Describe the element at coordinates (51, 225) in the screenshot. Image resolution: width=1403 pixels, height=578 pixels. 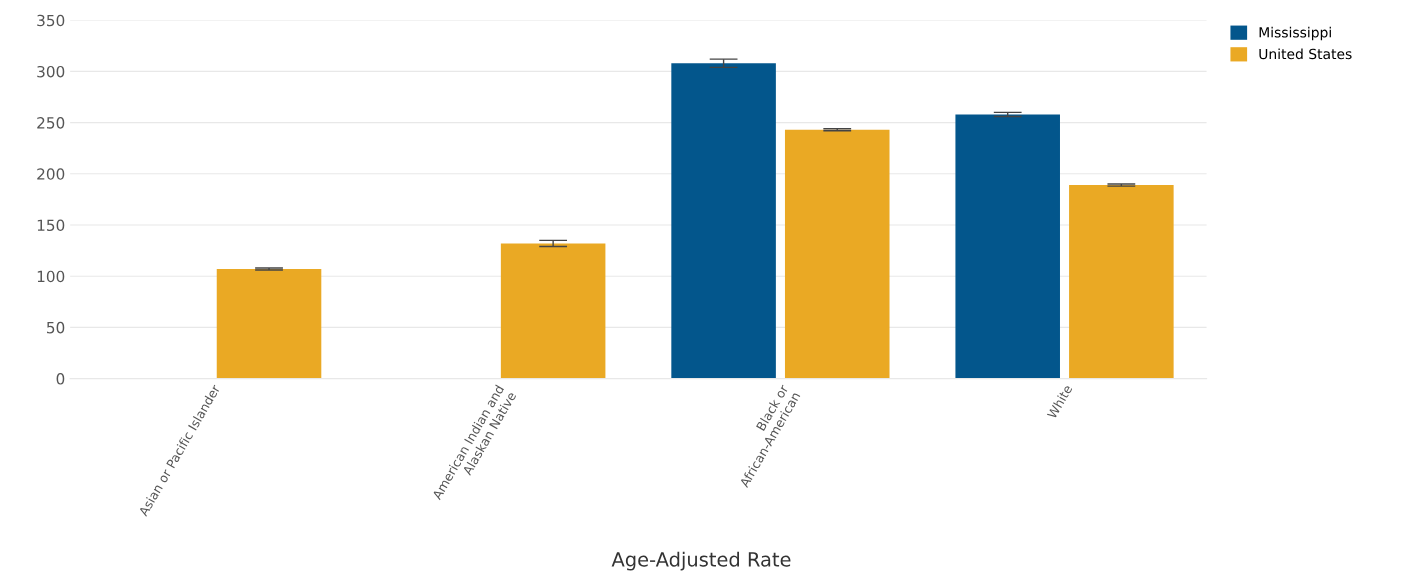
I see `y-tick-label: 150` at that location.